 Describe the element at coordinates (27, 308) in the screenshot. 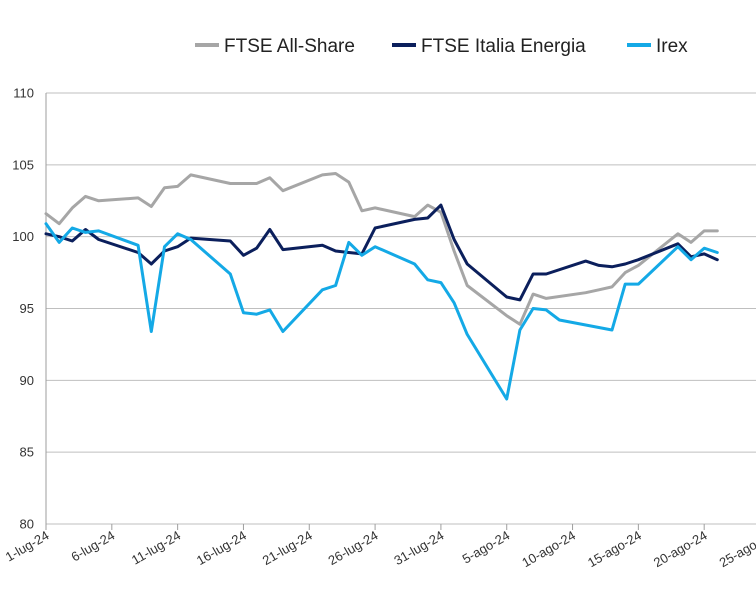

I see `y-tick-label: 95` at that location.